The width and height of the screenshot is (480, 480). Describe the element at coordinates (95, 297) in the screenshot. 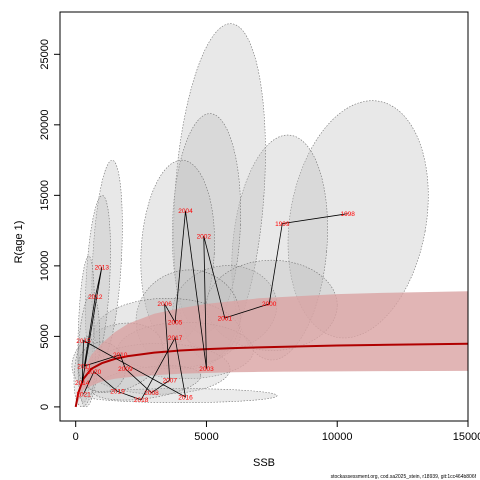

I see `year-point-label: 2012` at that location.